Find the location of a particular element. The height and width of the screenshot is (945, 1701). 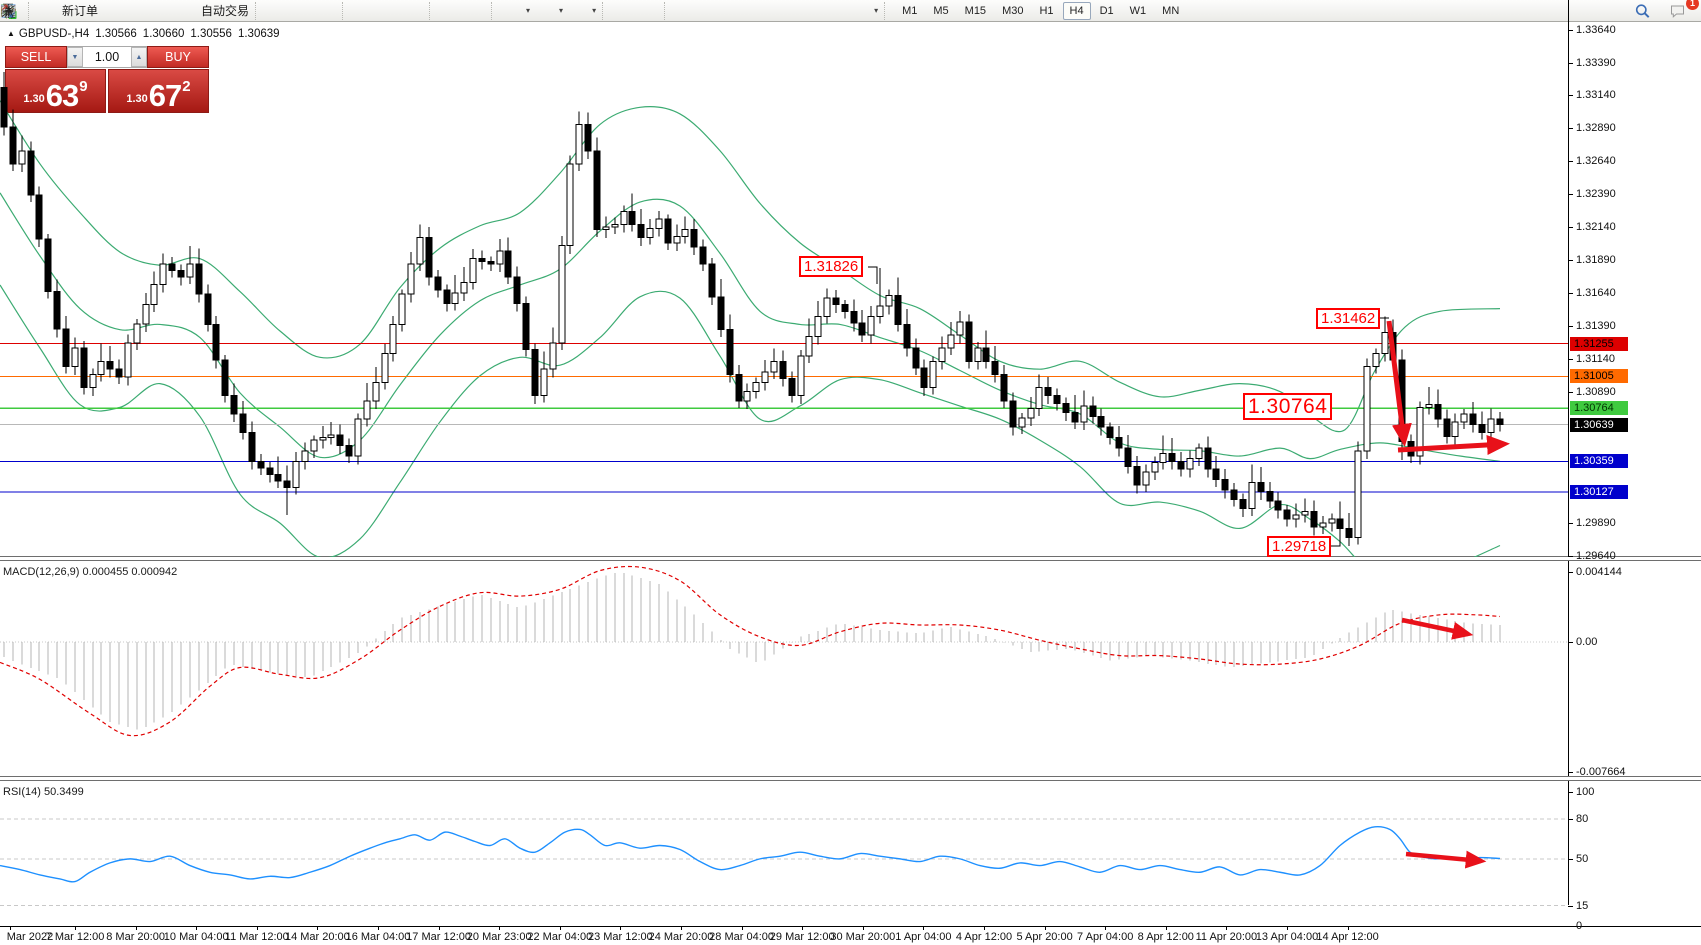

text-button: A is located at coordinates (414, 11).